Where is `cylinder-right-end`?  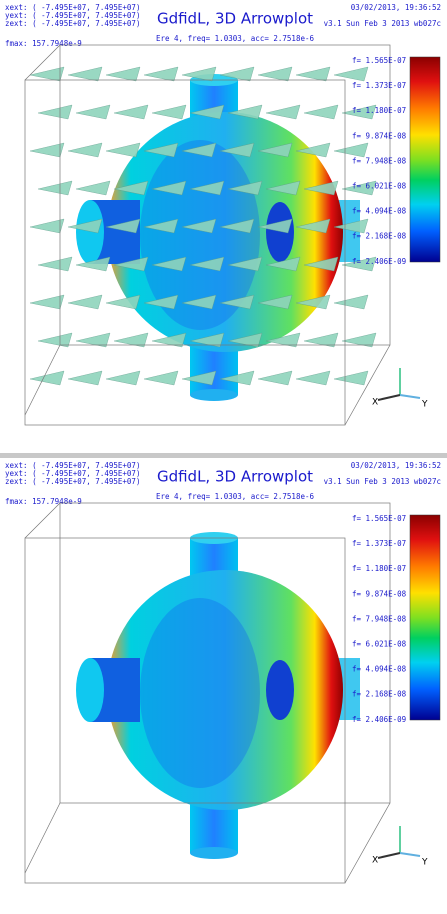 cylinder-right-end is located at coordinates (280, 690).